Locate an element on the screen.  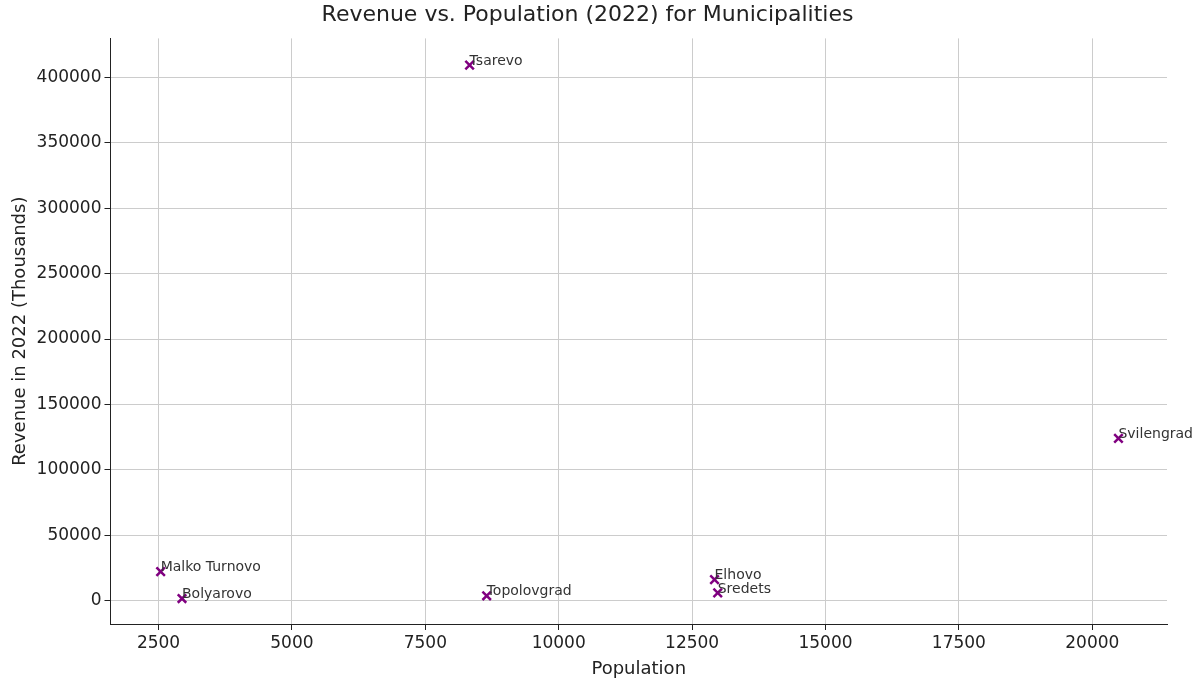
chart-title: Revenue vs. Population (2022) for Municipalities is located at coordinates (587, 13).